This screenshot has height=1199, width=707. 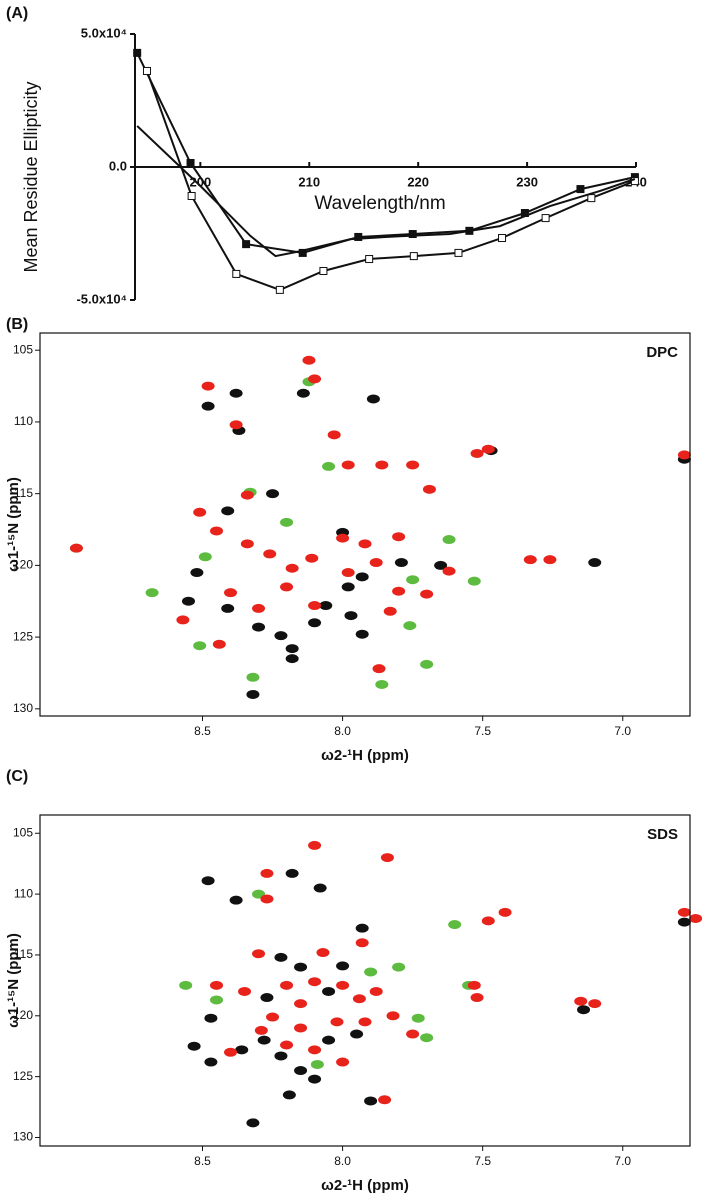 What do you see at coordinates (23, 636) in the screenshot?
I see `y-tick-label: 125` at bounding box center [23, 636].